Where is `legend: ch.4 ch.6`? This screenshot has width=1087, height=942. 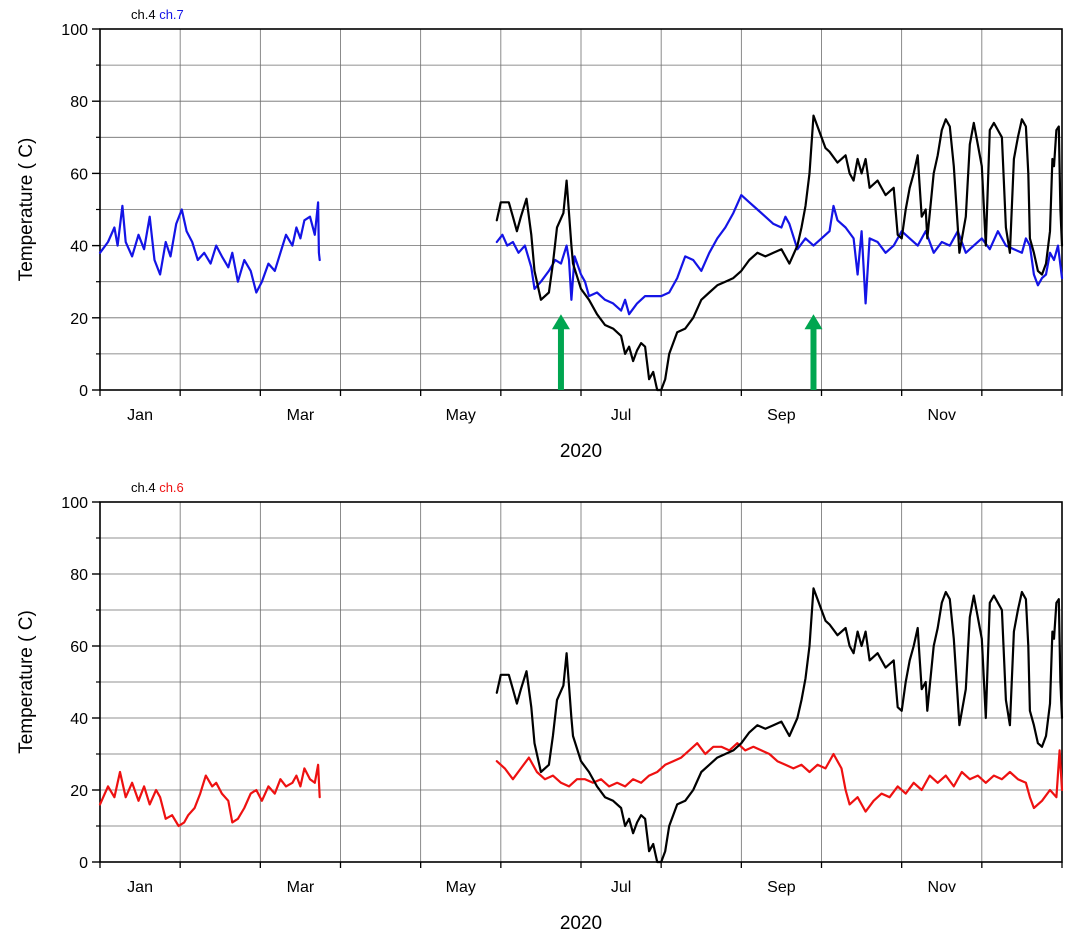
legend: ch.4 ch.6 is located at coordinates (157, 487).